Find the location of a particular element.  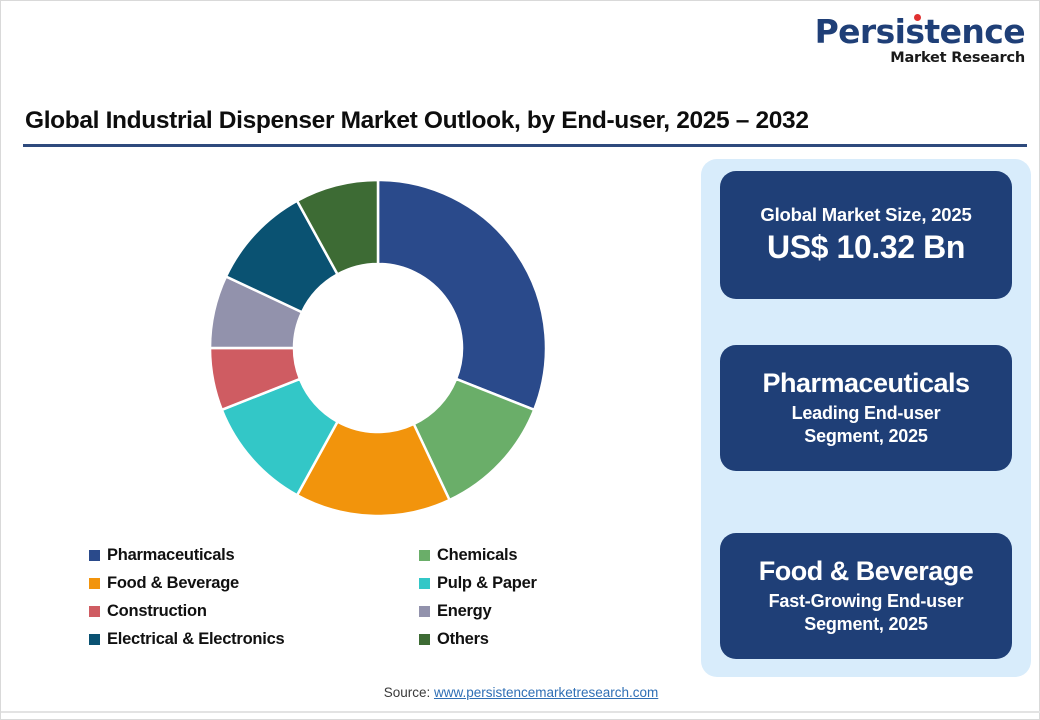

legend-item-construction: Construction is located at coordinates (254, 611).